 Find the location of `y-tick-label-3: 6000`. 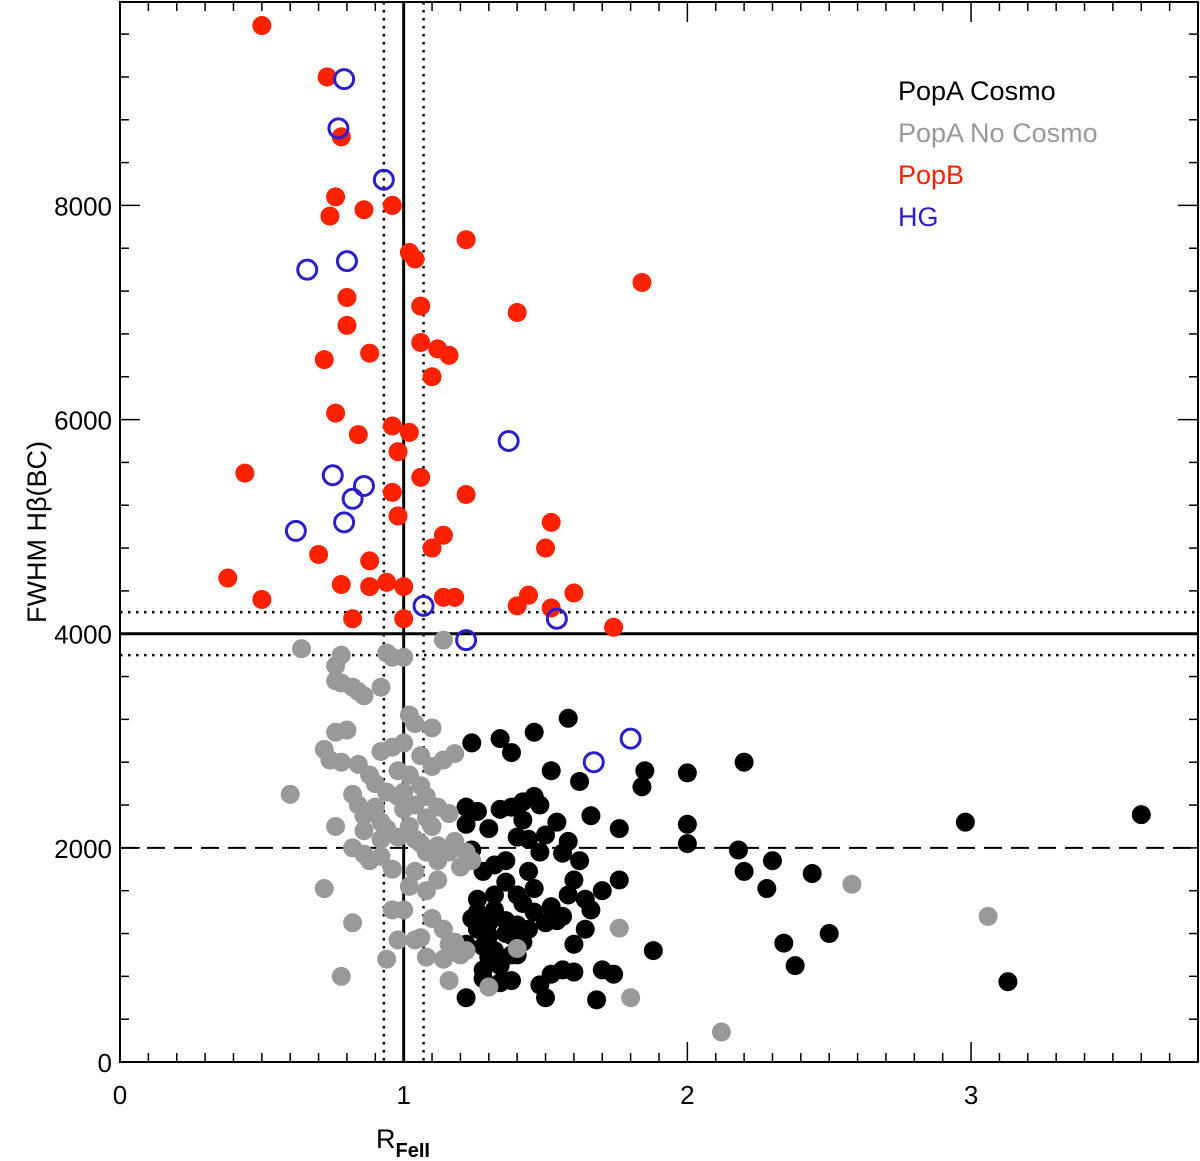

y-tick-label-3: 6000 is located at coordinates (83, 421).